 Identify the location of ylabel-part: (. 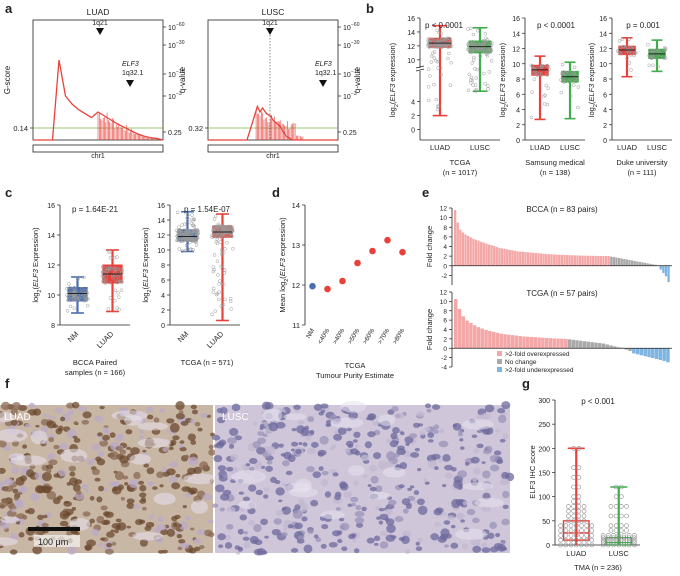
(591, 102).